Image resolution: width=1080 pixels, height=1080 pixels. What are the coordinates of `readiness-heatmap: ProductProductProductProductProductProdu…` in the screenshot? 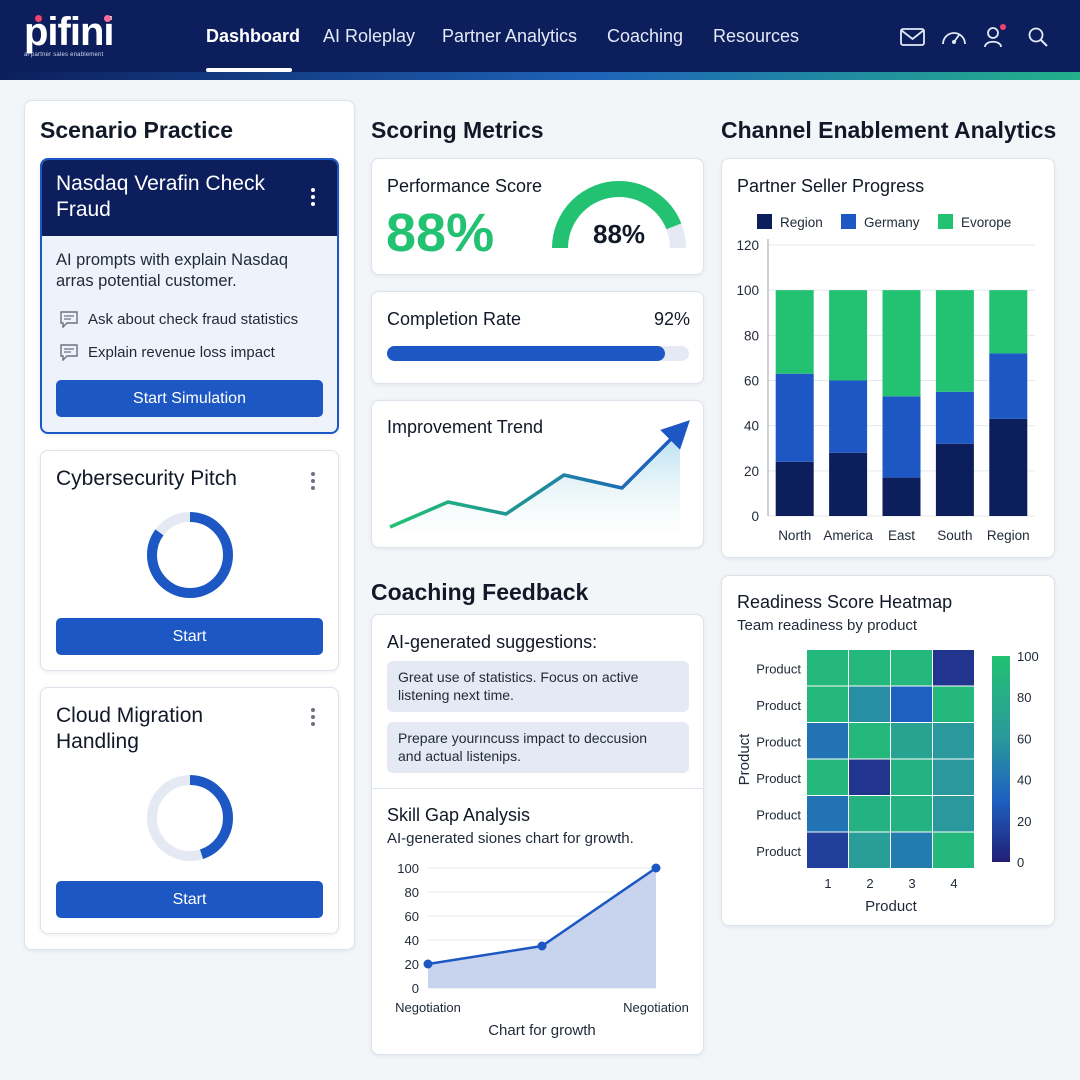 It's located at (887, 782).